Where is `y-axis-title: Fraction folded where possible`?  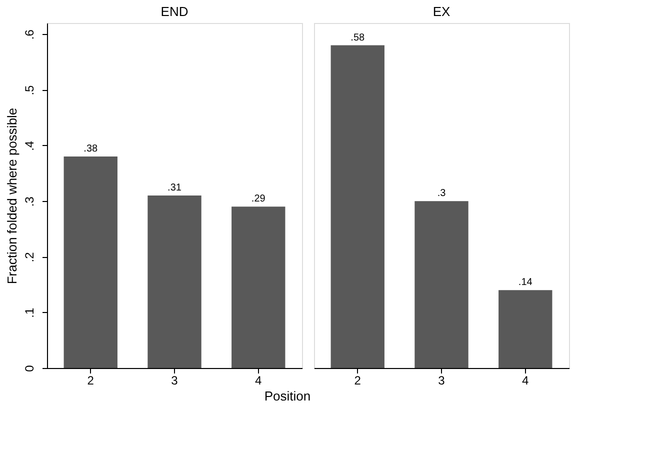
y-axis-title: Fraction folded where possible is located at coordinates (12, 196).